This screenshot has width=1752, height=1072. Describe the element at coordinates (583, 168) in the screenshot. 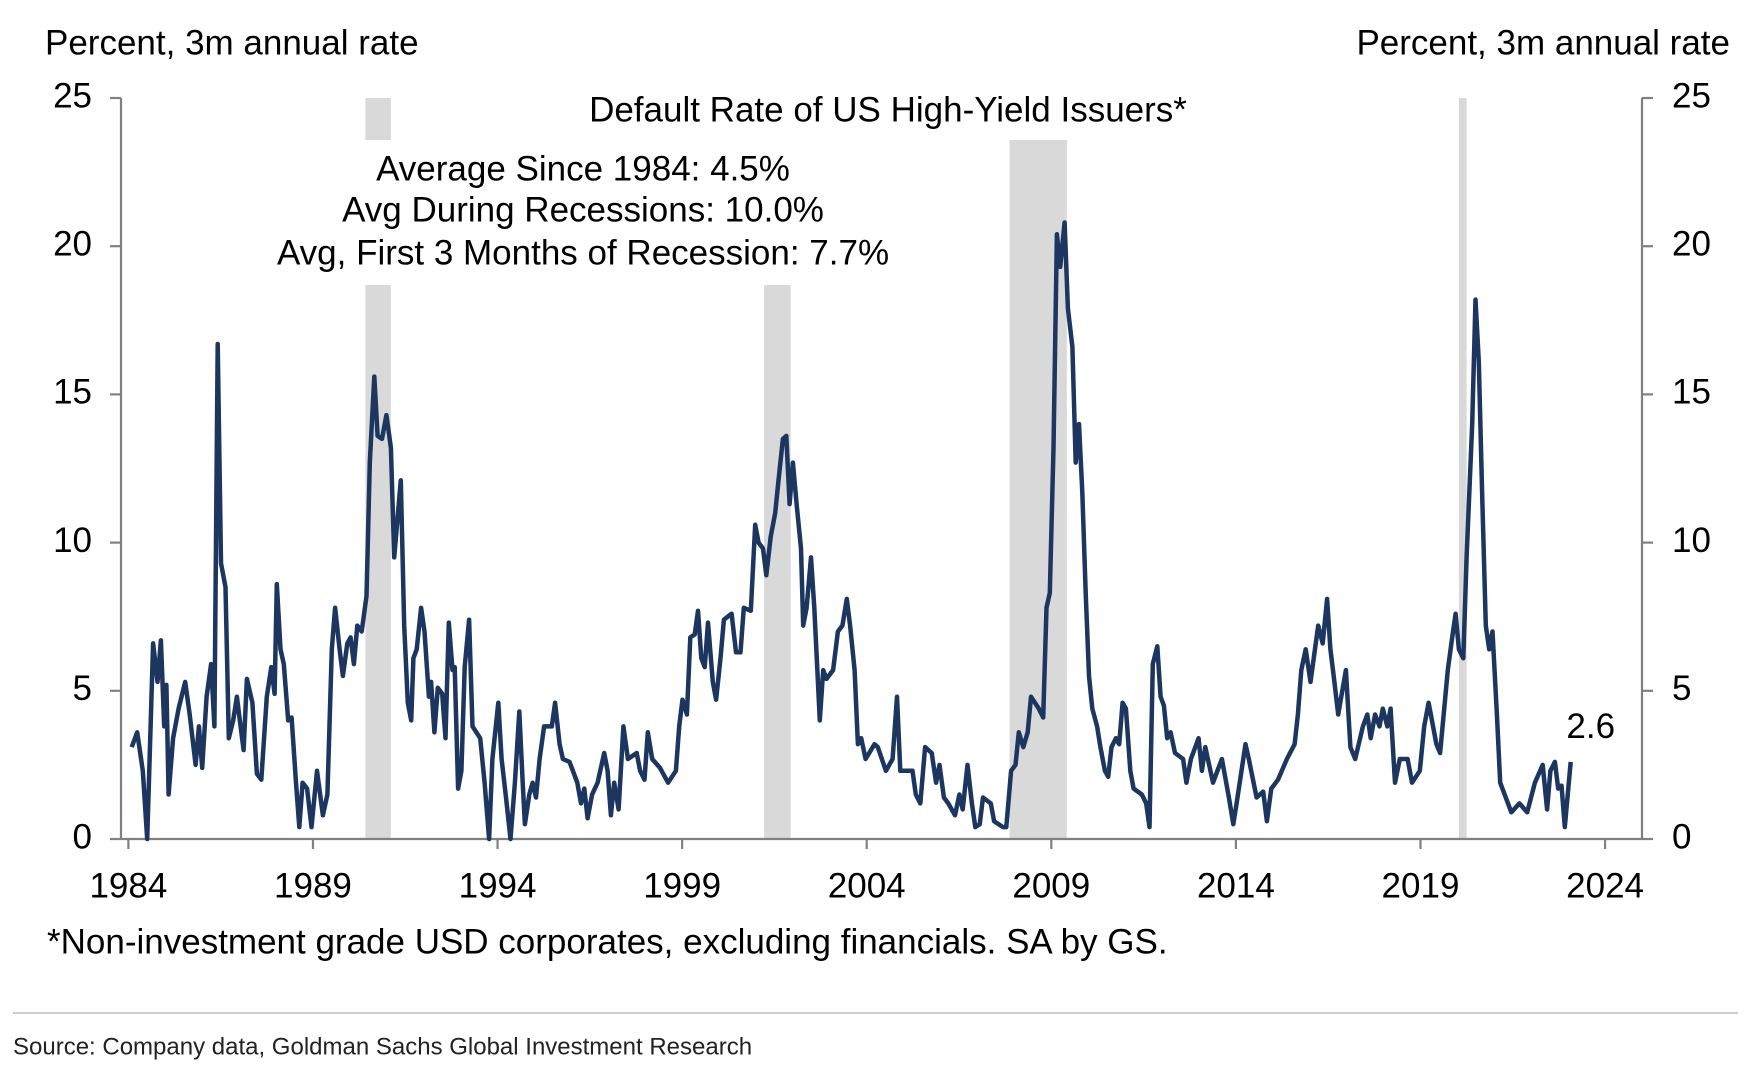

I see `annotation: Average Since 1984: 4.5%` at that location.